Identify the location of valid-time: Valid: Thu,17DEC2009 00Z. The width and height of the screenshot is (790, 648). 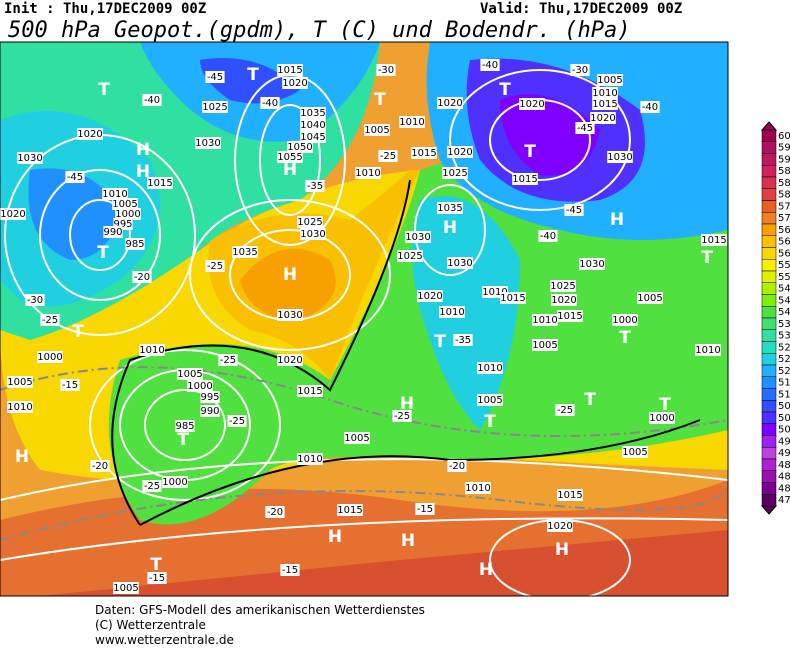
(581, 9).